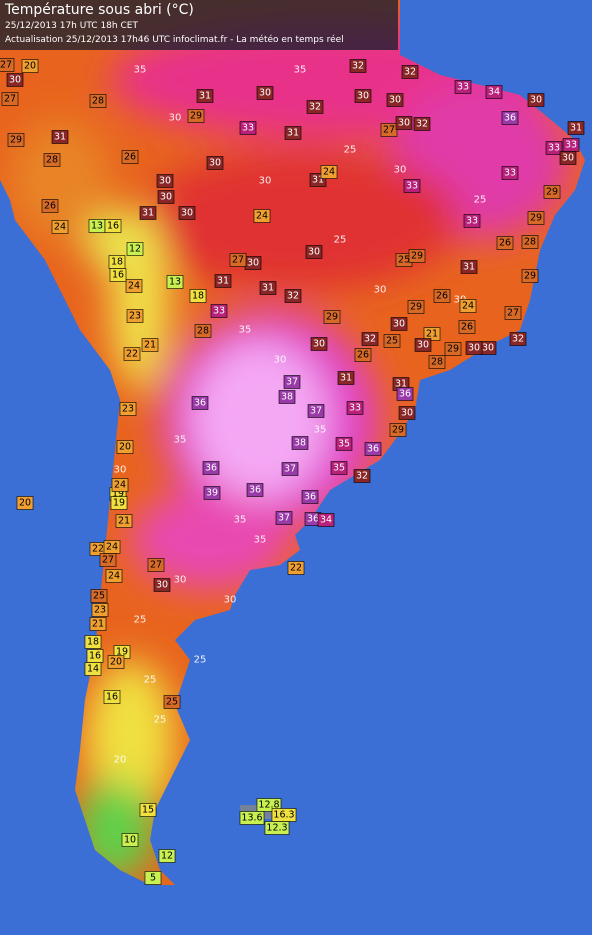 Image resolution: width=592 pixels, height=935 pixels. What do you see at coordinates (99, 10) in the screenshot?
I see `title: Température sous abri (°C)` at bounding box center [99, 10].